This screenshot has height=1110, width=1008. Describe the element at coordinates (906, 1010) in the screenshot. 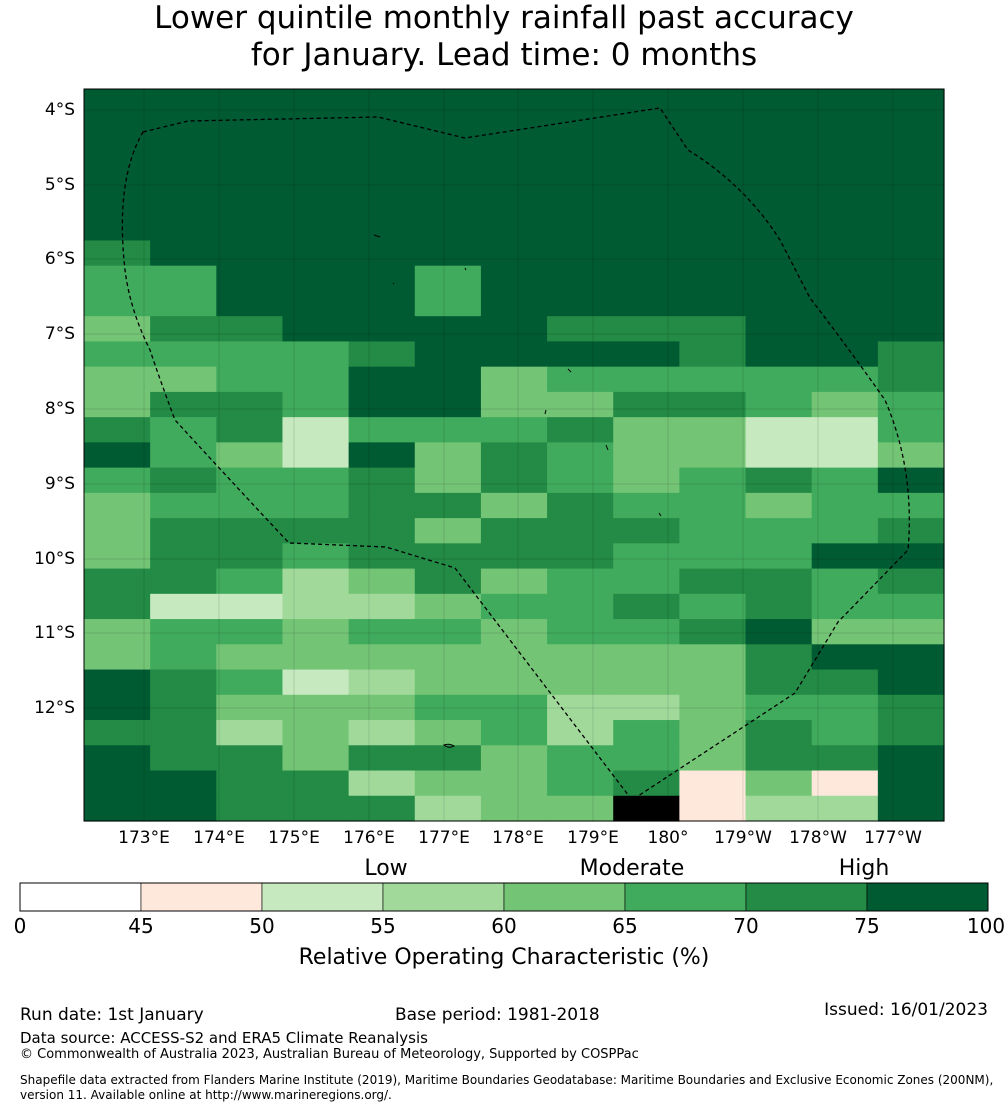

I see `issued-date: Issued: 16/01/2023` at that location.